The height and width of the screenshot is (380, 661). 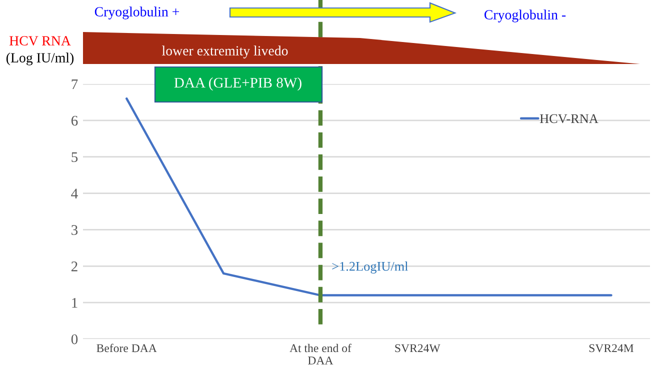 I want to click on y-tick-label: 2, so click(x=74, y=267).